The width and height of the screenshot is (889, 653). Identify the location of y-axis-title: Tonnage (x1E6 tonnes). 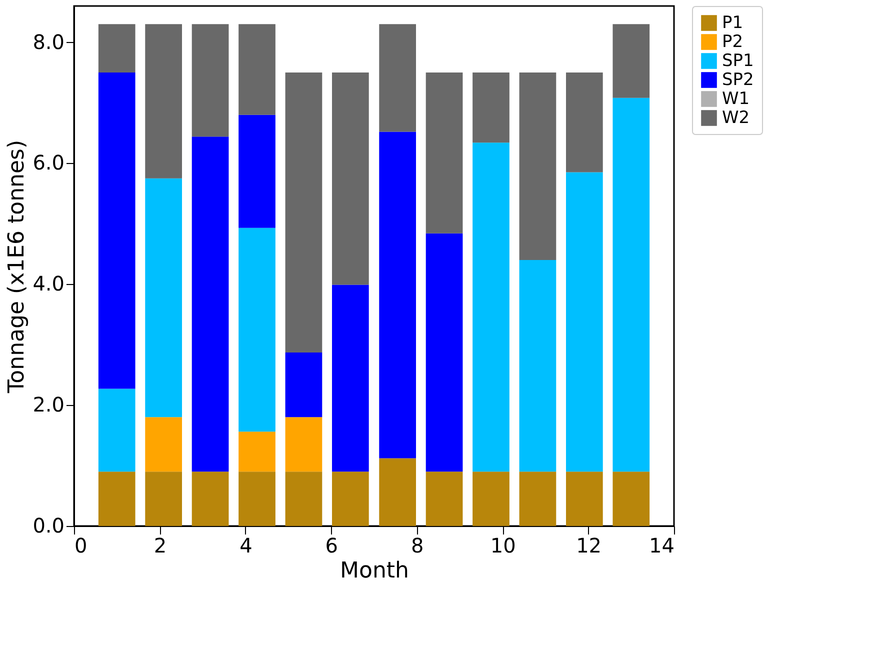
(17, 267).